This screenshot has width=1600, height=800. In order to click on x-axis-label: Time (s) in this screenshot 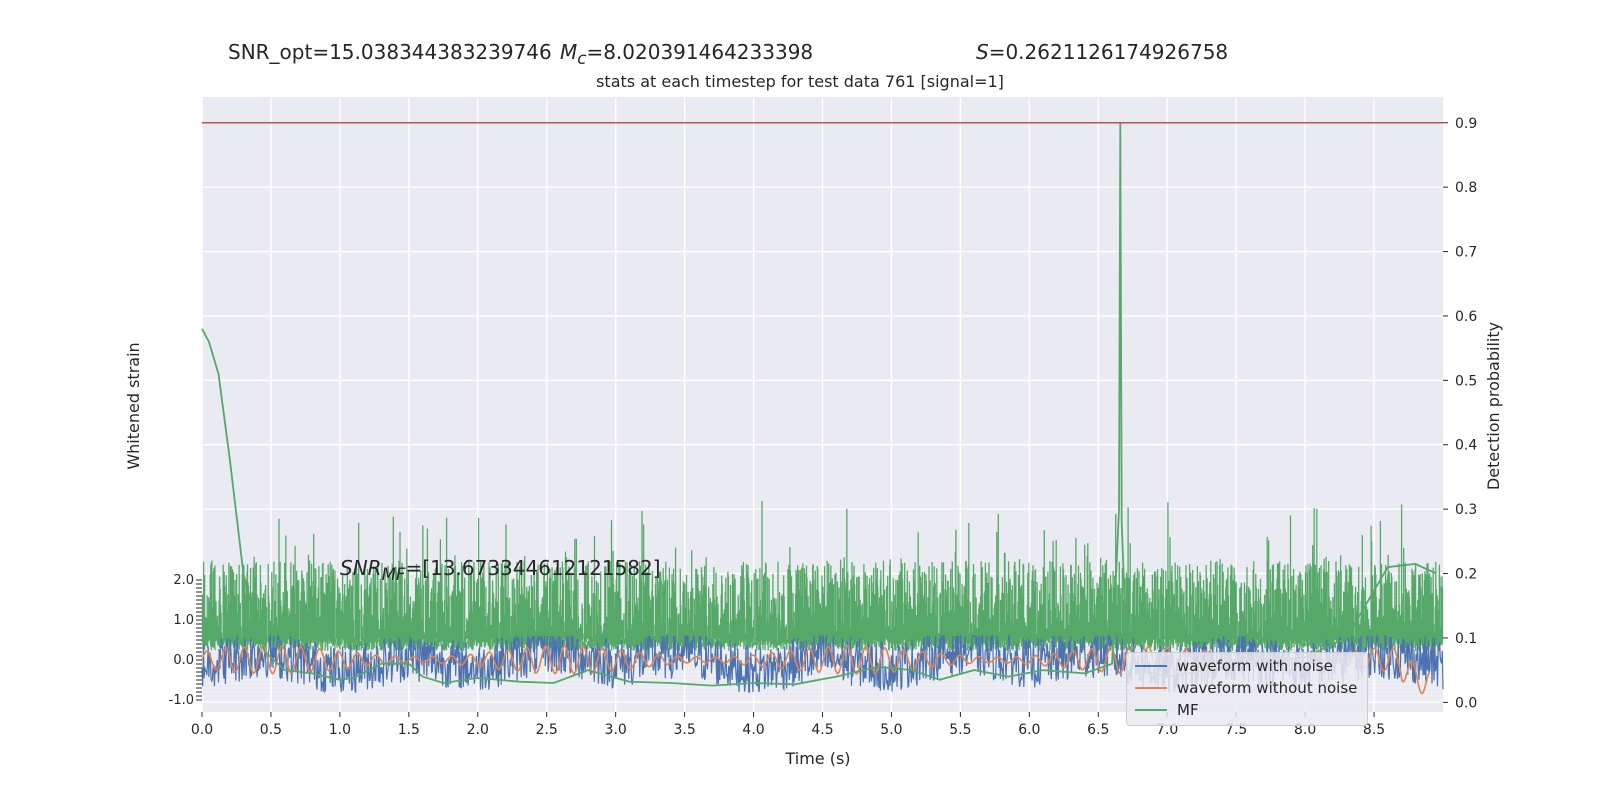, I will do `click(817, 758)`.